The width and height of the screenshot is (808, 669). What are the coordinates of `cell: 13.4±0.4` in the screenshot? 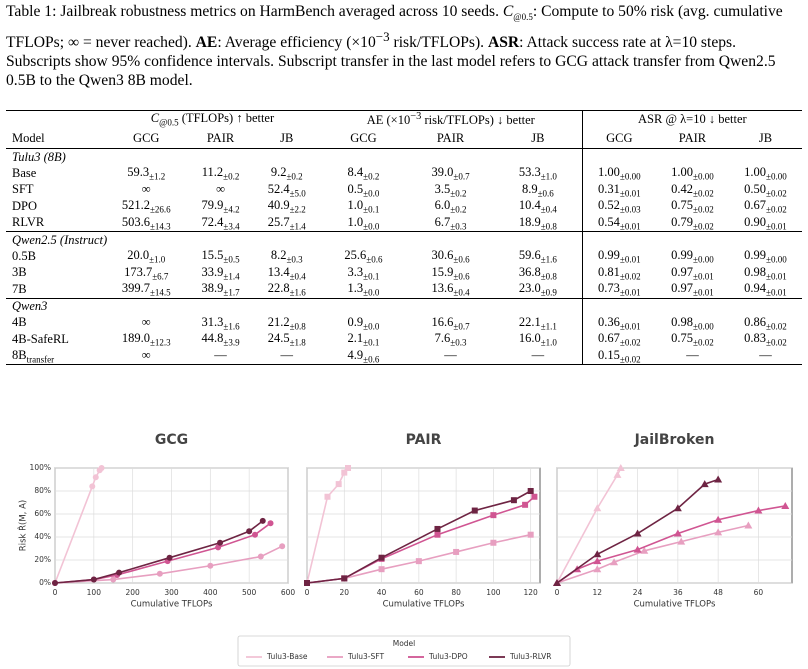 It's located at (287, 273).